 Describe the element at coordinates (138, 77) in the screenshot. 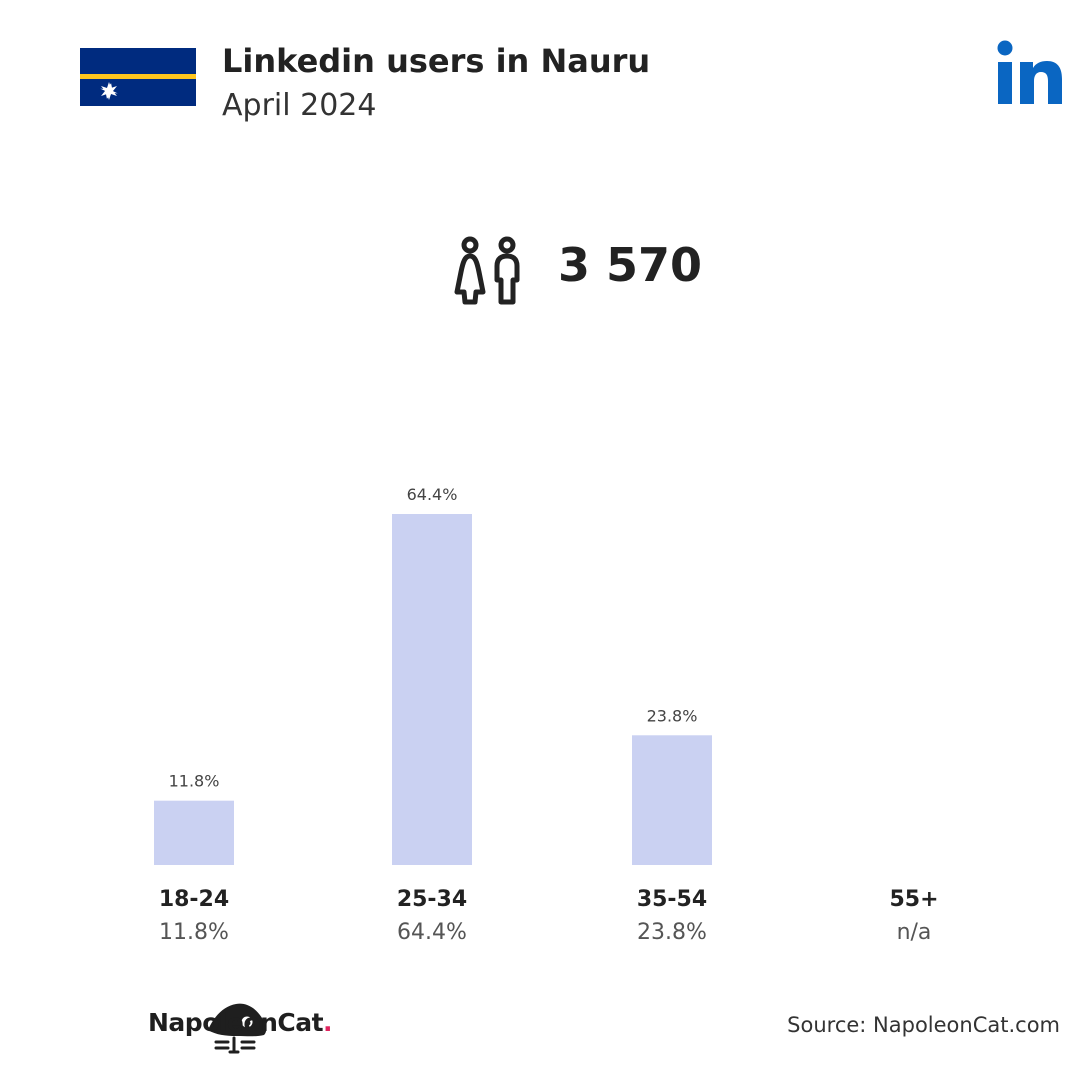

I see `nauru-flag` at that location.